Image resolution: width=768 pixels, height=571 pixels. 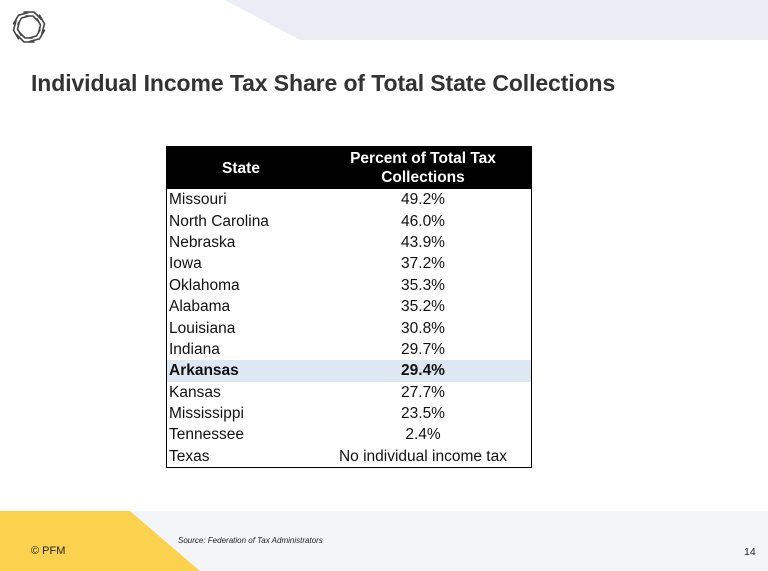 I want to click on state-cell: Nebraska, so click(x=202, y=242).